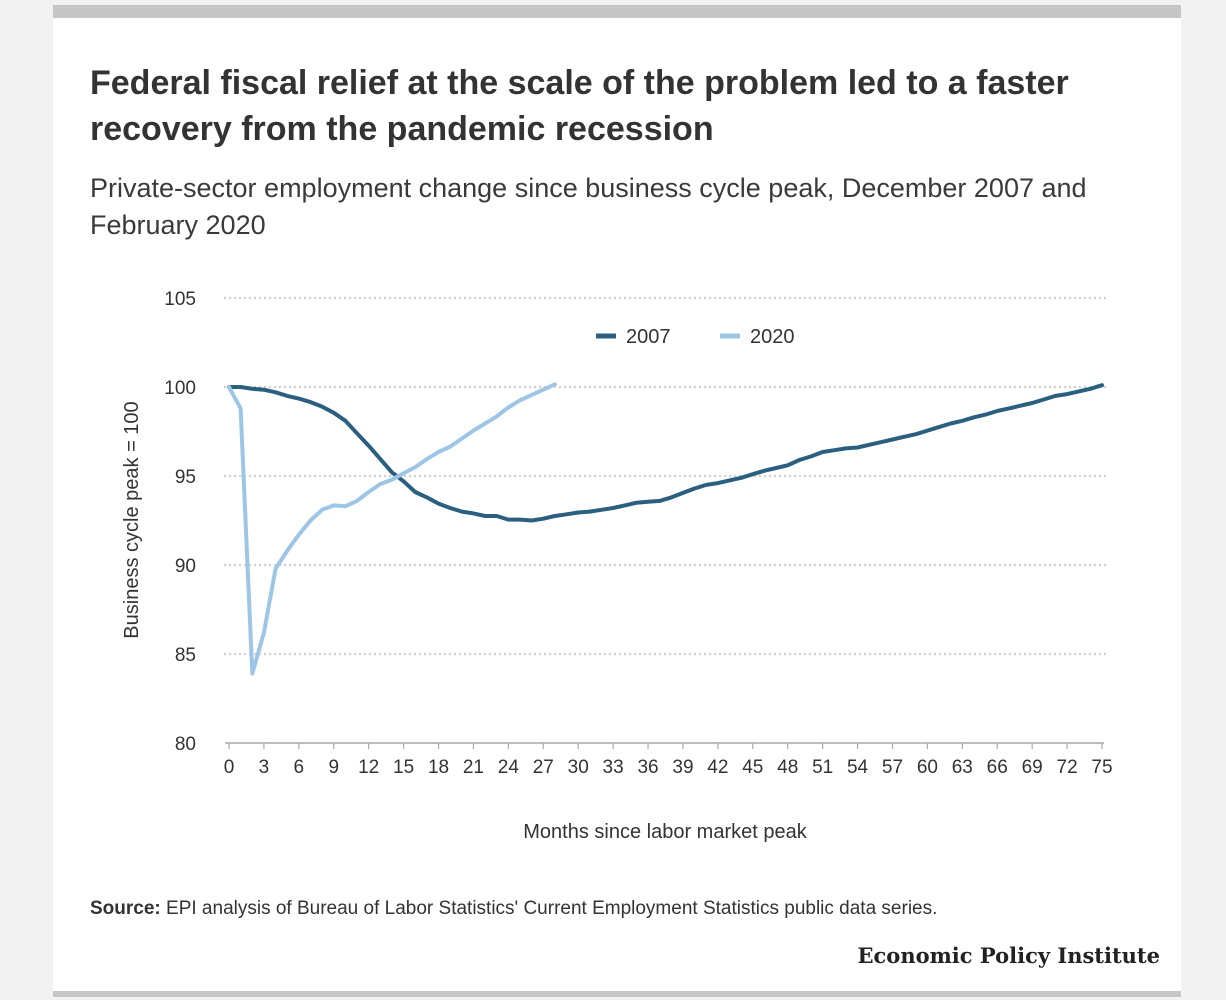 This screenshot has width=1226, height=1000. What do you see at coordinates (822, 767) in the screenshot?
I see `x-tick-label: 51` at bounding box center [822, 767].